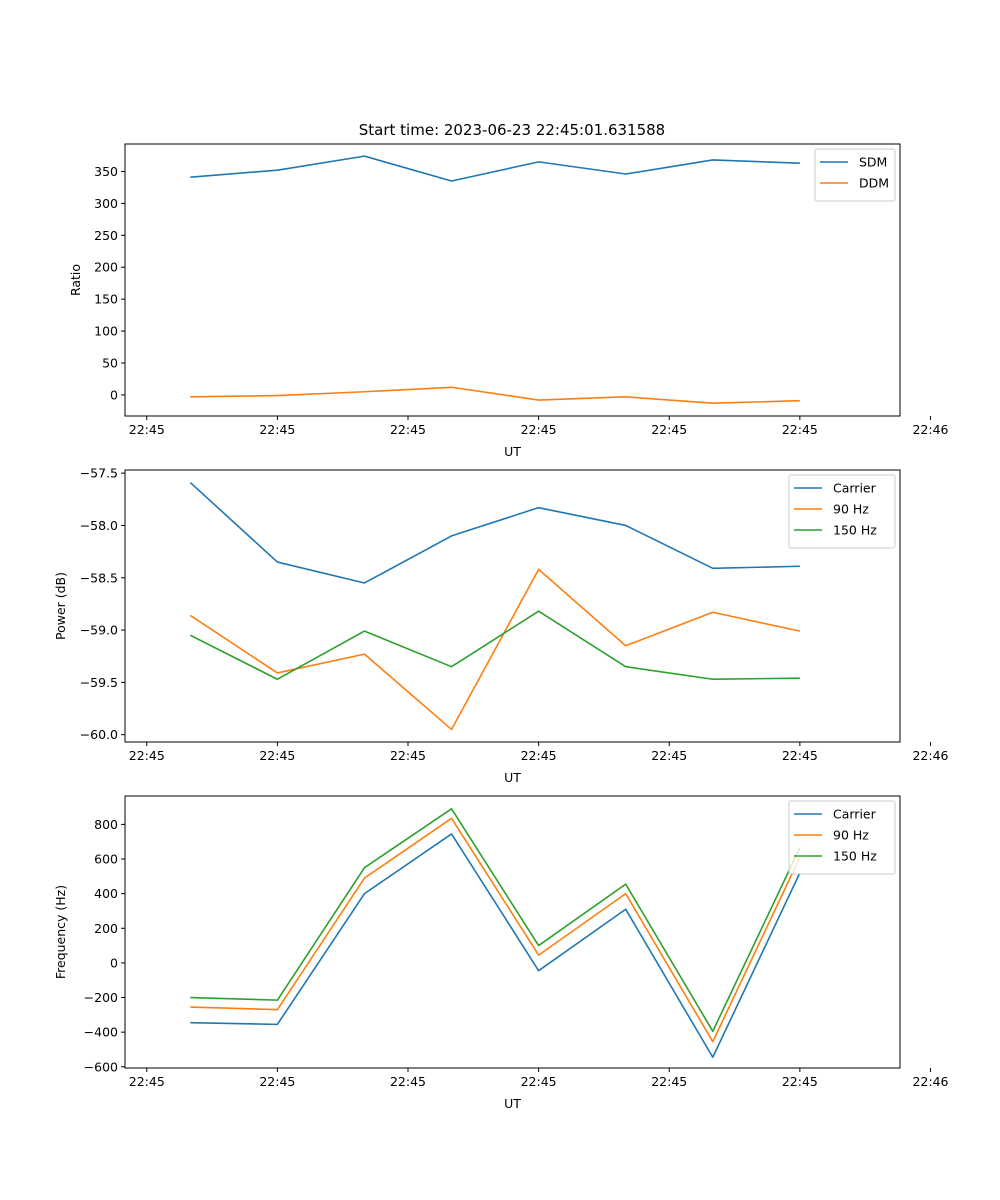 The width and height of the screenshot is (1000, 1200). Describe the element at coordinates (512, 130) in the screenshot. I see `chart-title: Start time: 2023-06-23 22:45:01.631588` at that location.